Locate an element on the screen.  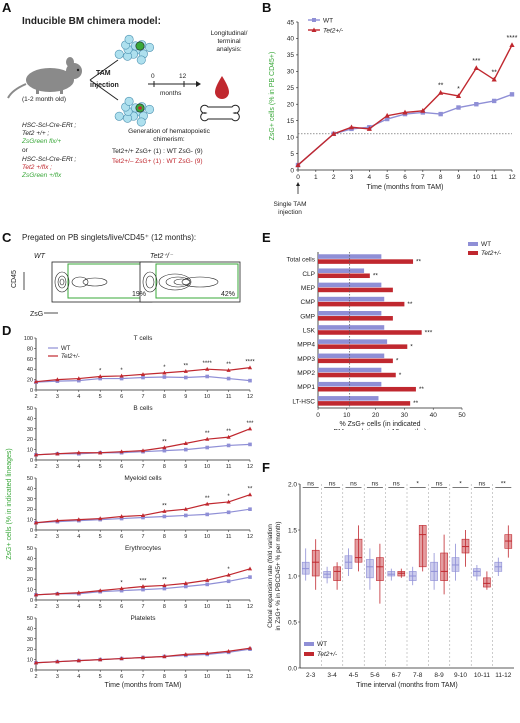
x-tick-label: 10 is located at coordinates (347, 415).